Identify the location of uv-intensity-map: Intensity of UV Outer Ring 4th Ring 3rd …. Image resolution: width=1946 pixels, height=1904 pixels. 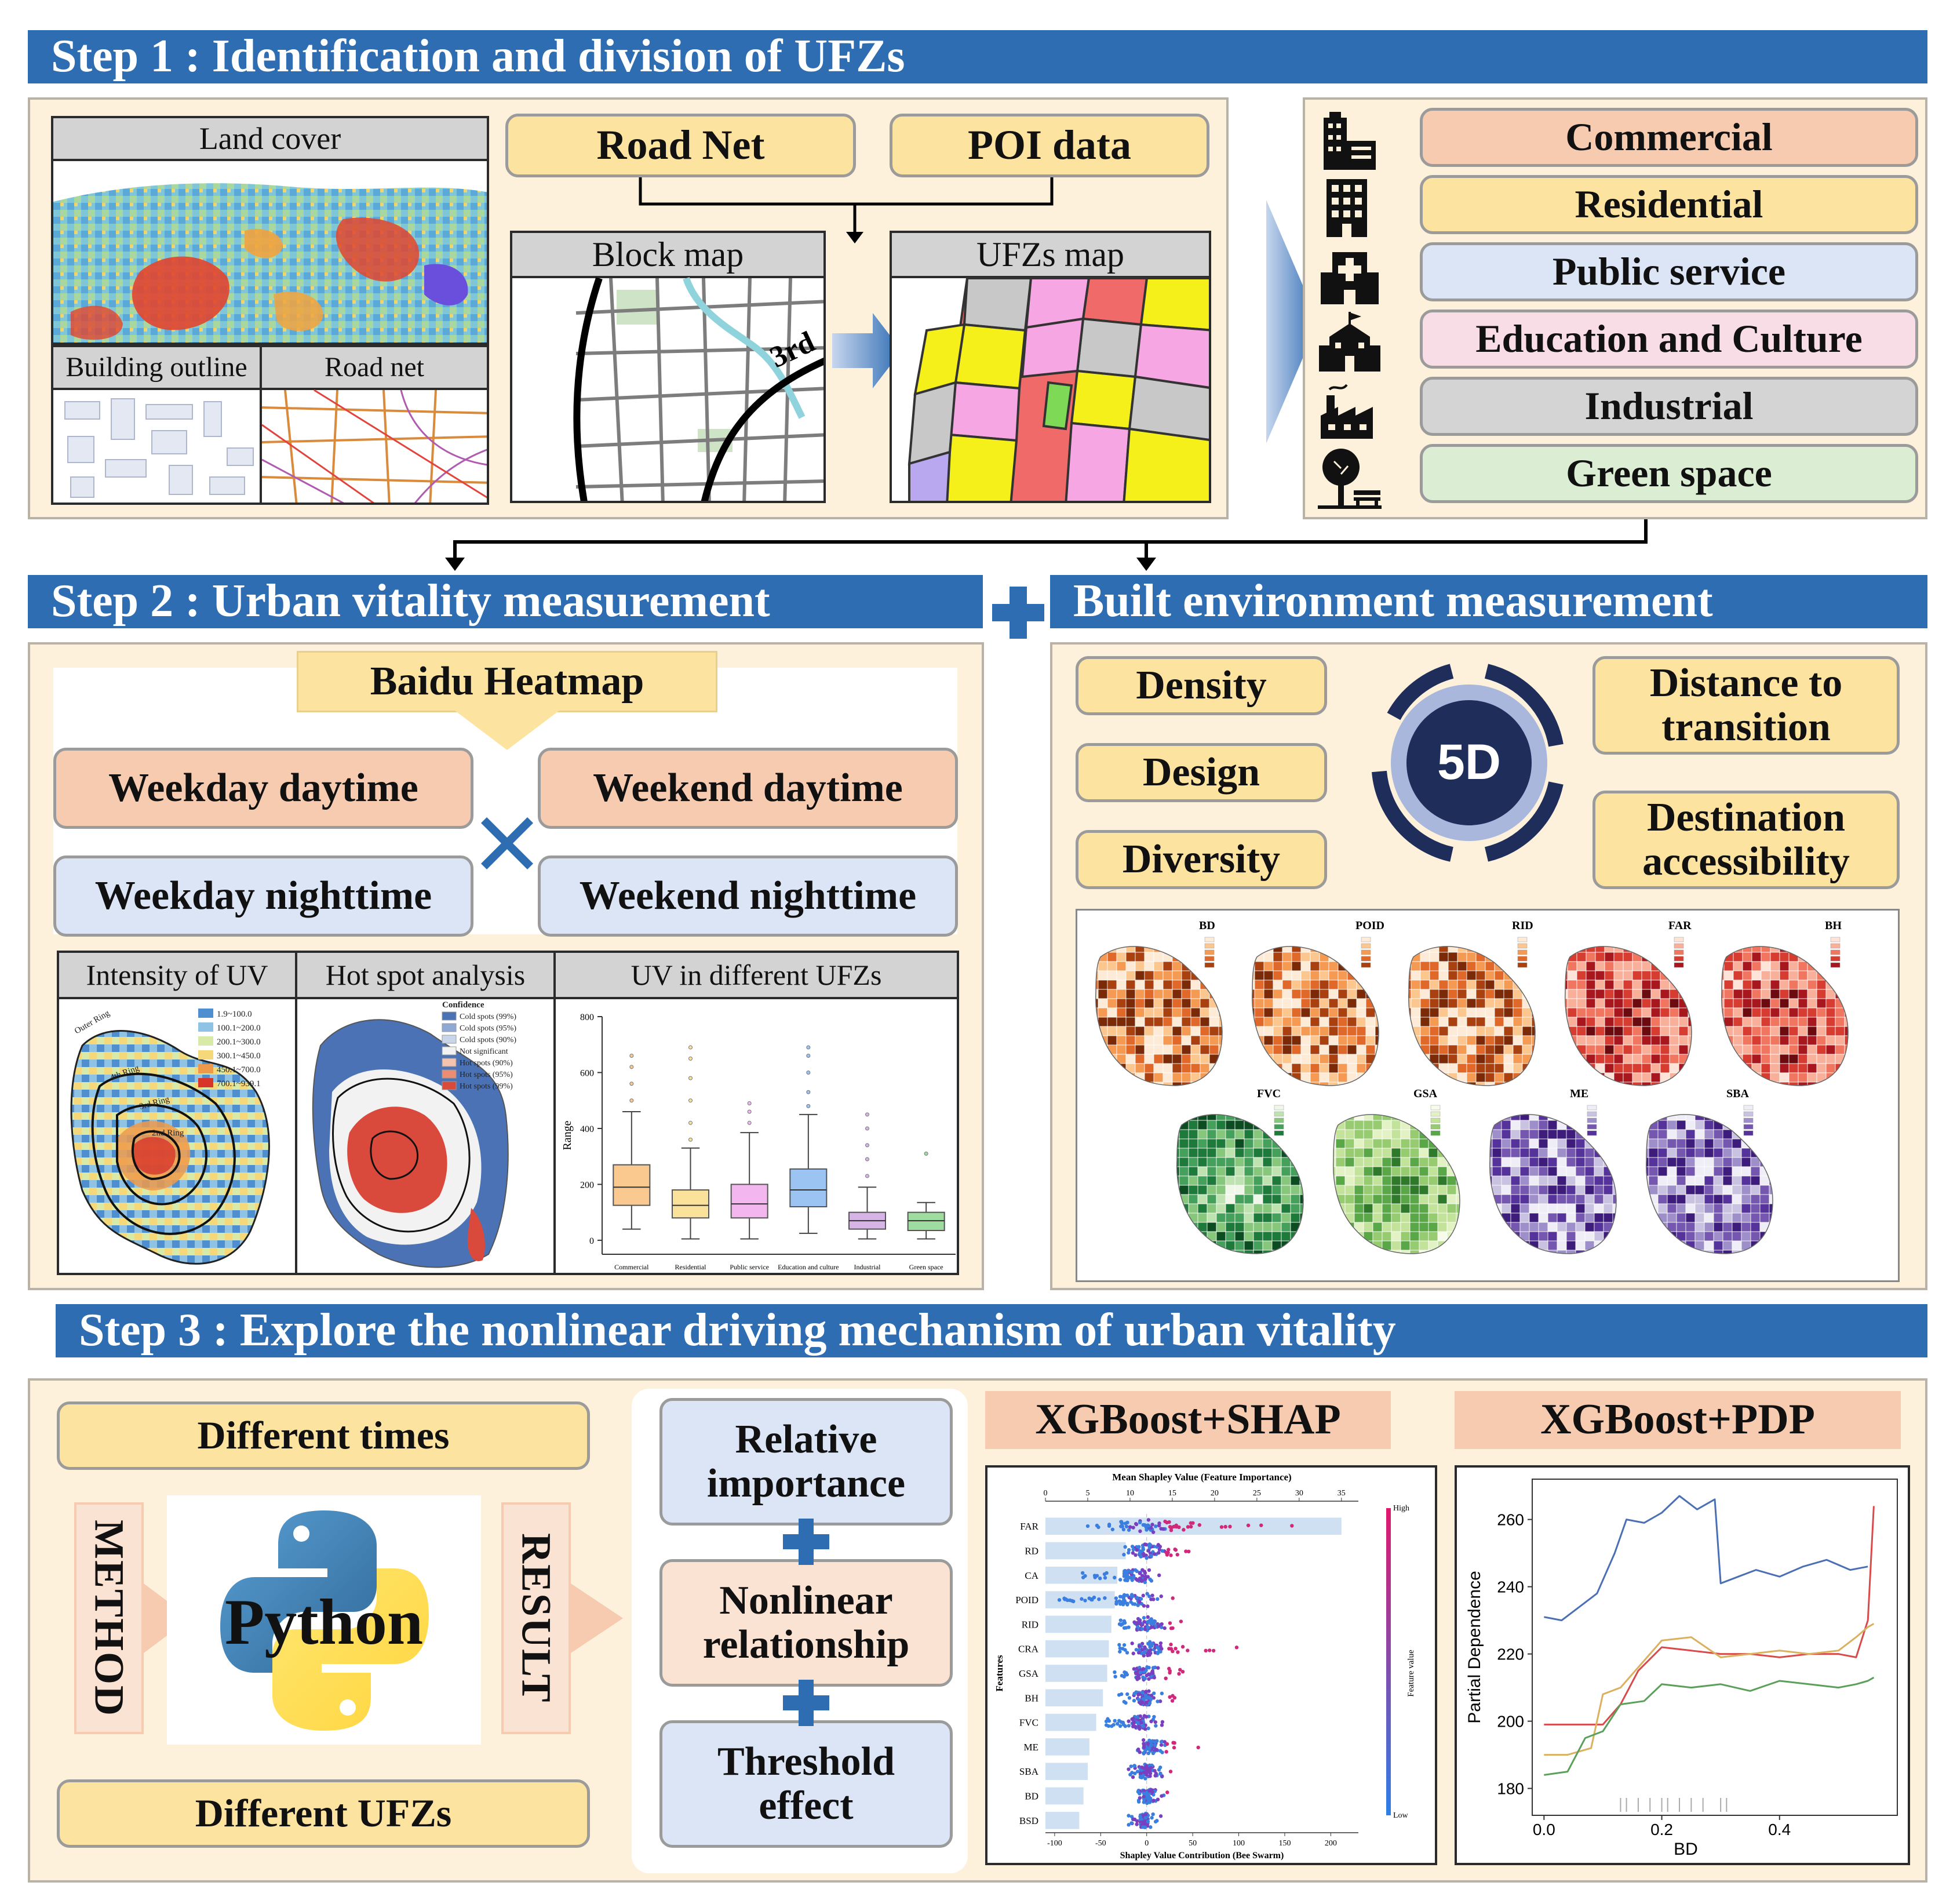
(177, 1113).